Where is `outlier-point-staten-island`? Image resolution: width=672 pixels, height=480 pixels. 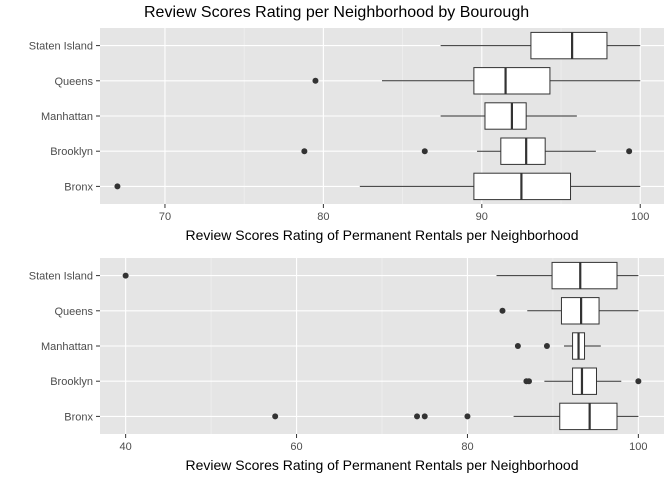 outlier-point-staten-island is located at coordinates (125, 275).